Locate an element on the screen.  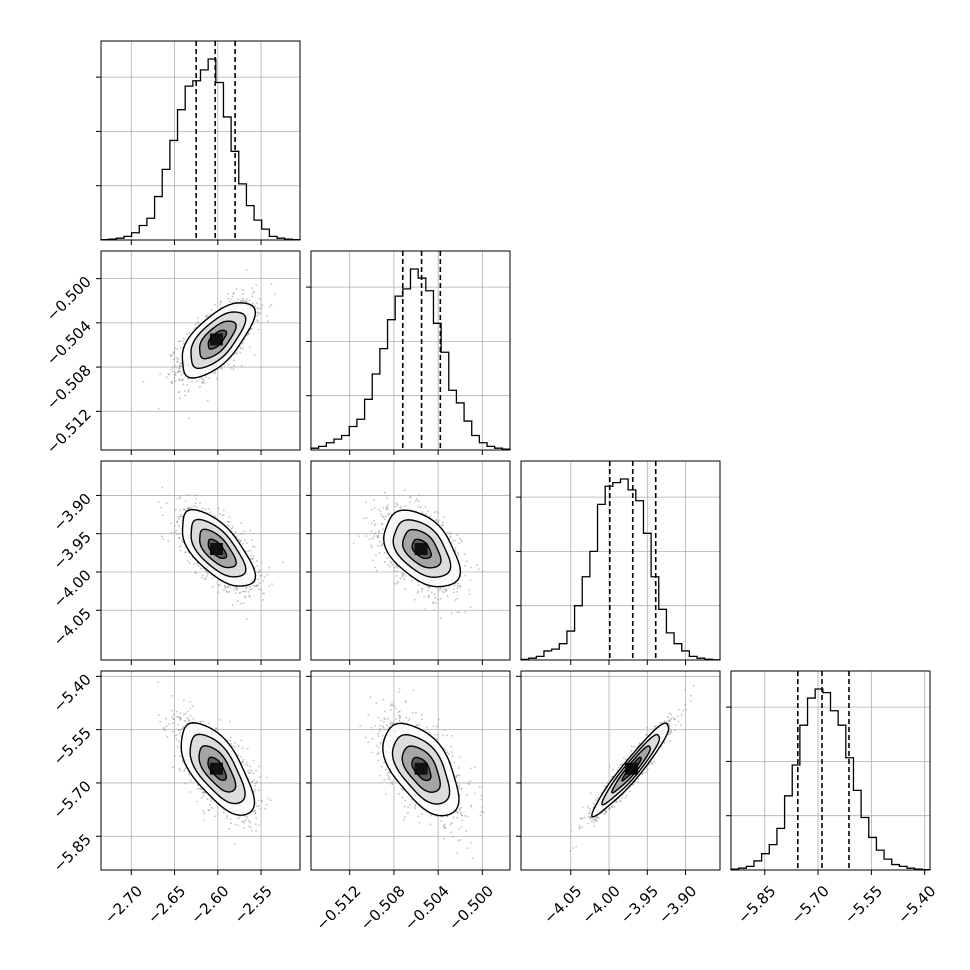
y-tick-label: −4.00 is located at coordinates (72, 588).